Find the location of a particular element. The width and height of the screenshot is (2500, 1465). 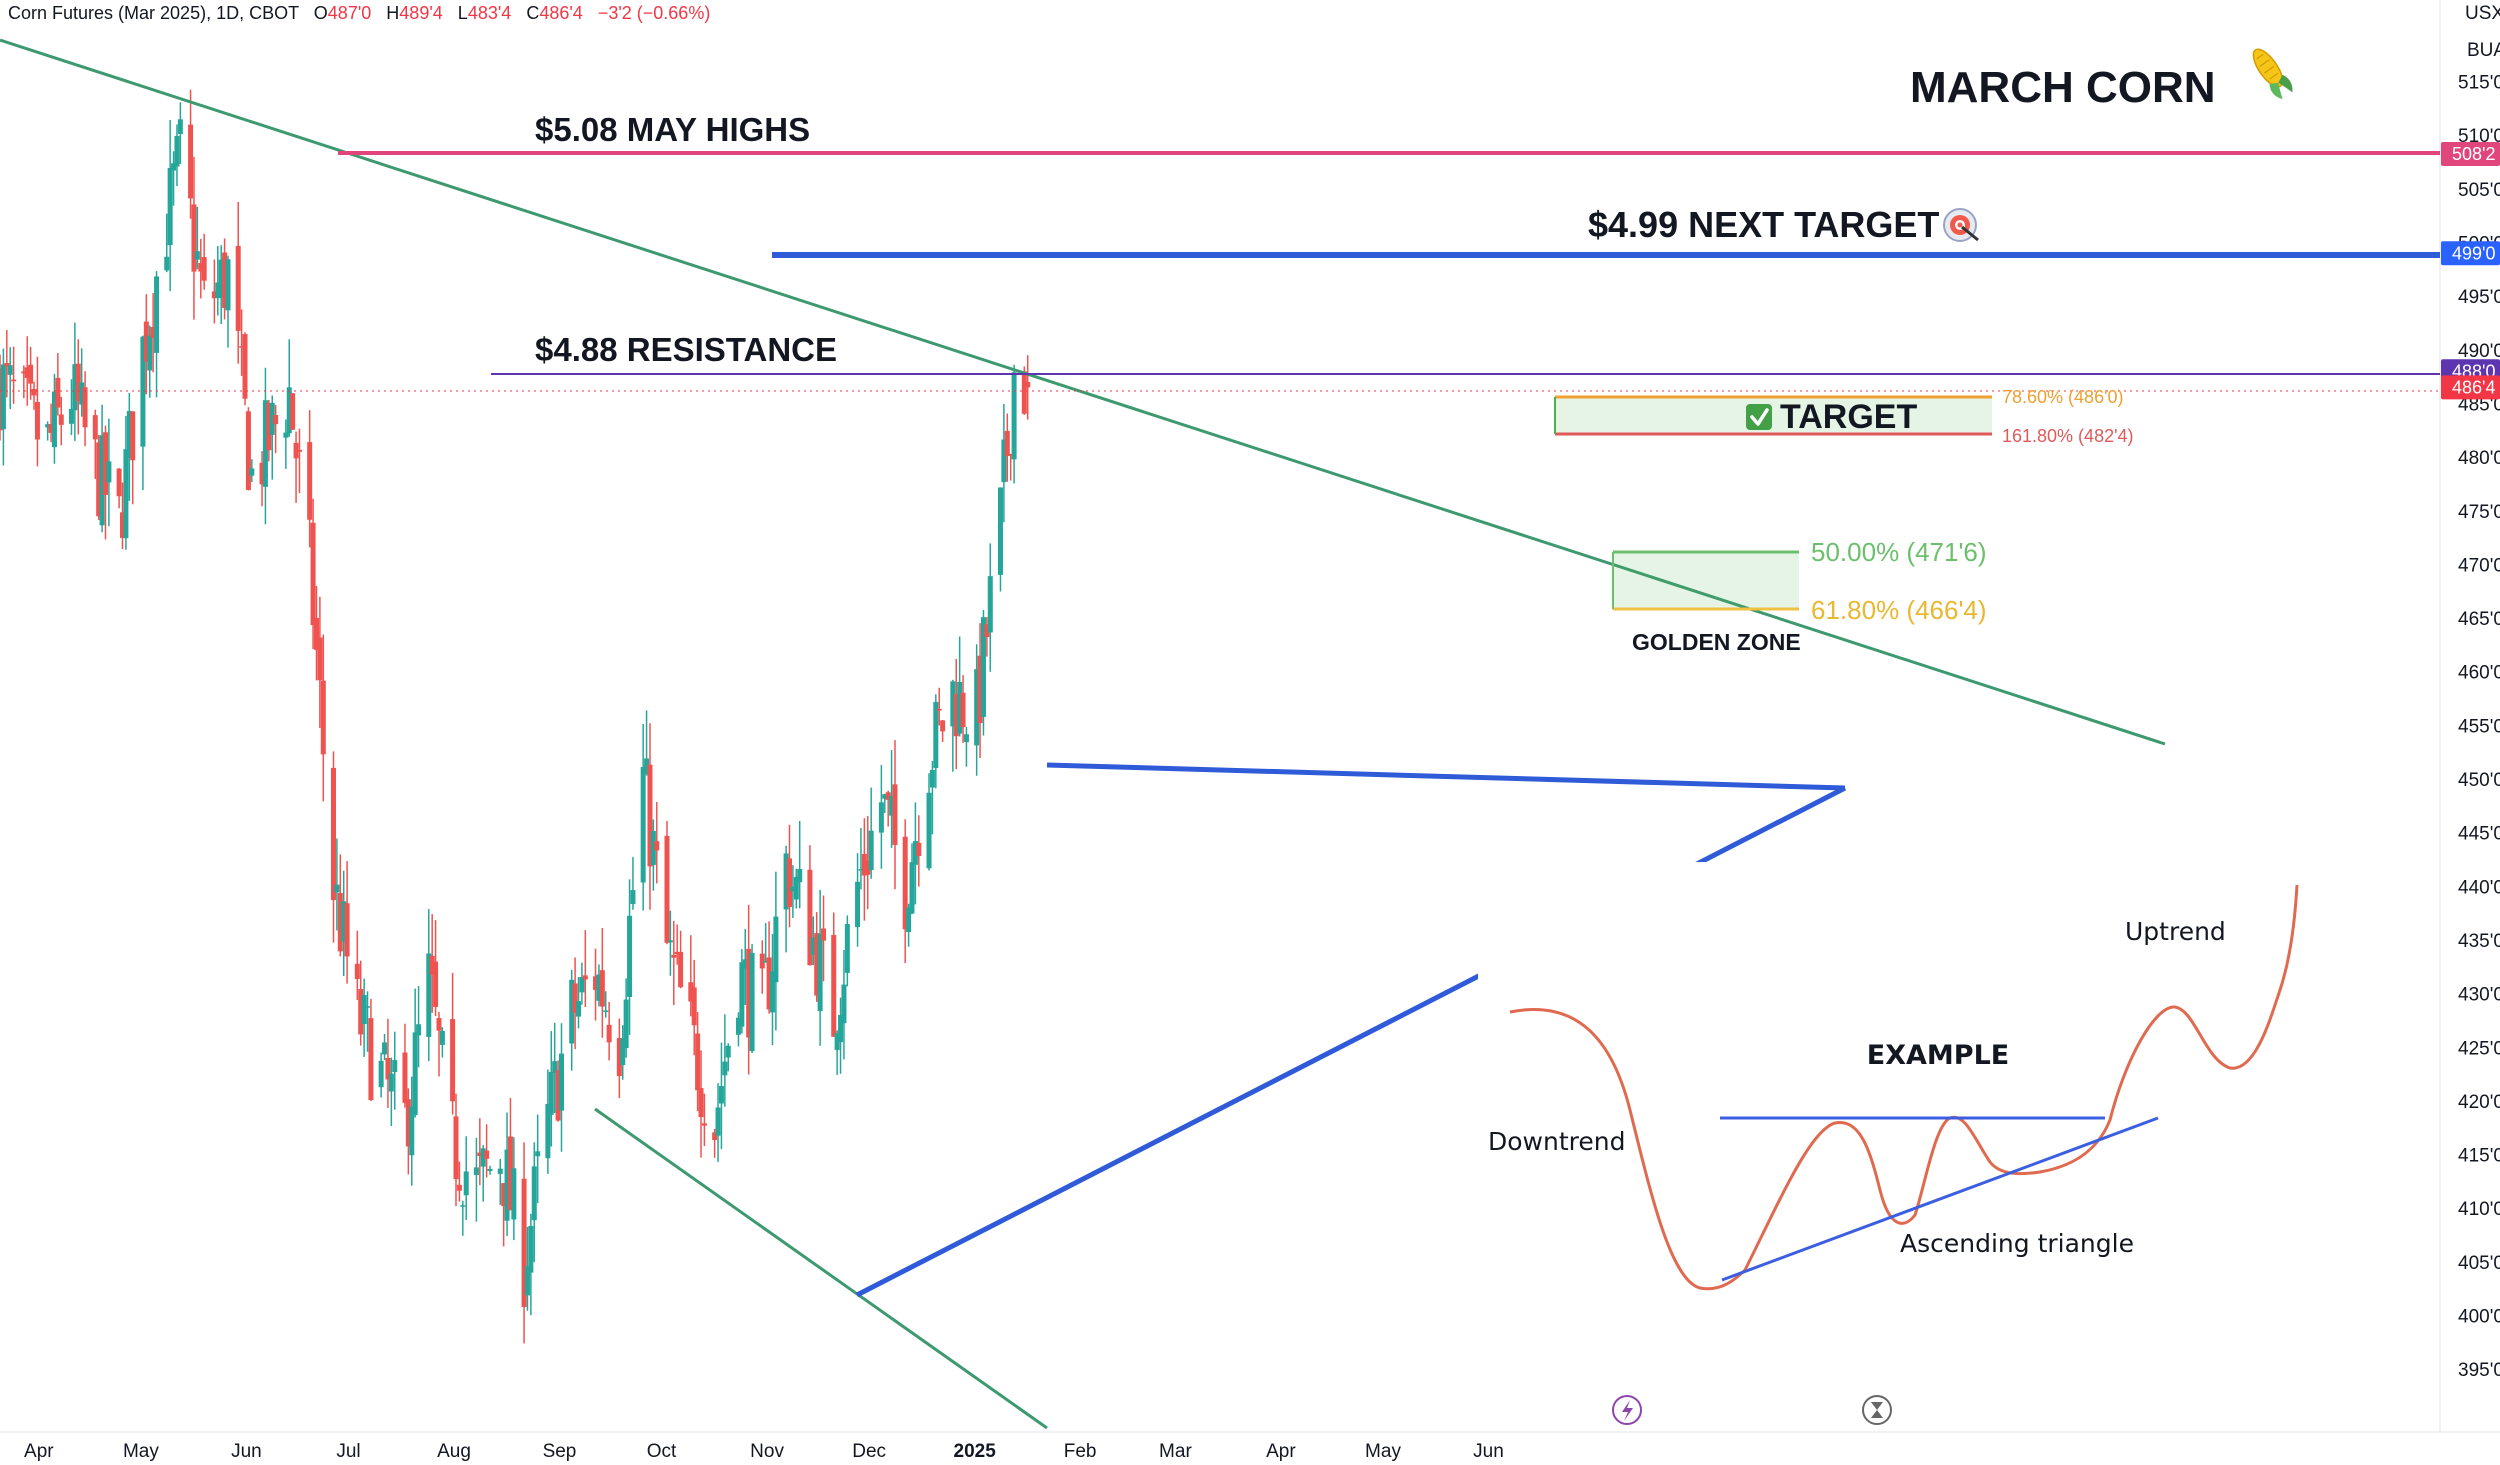

golden-zone is located at coordinates (1706, 580).